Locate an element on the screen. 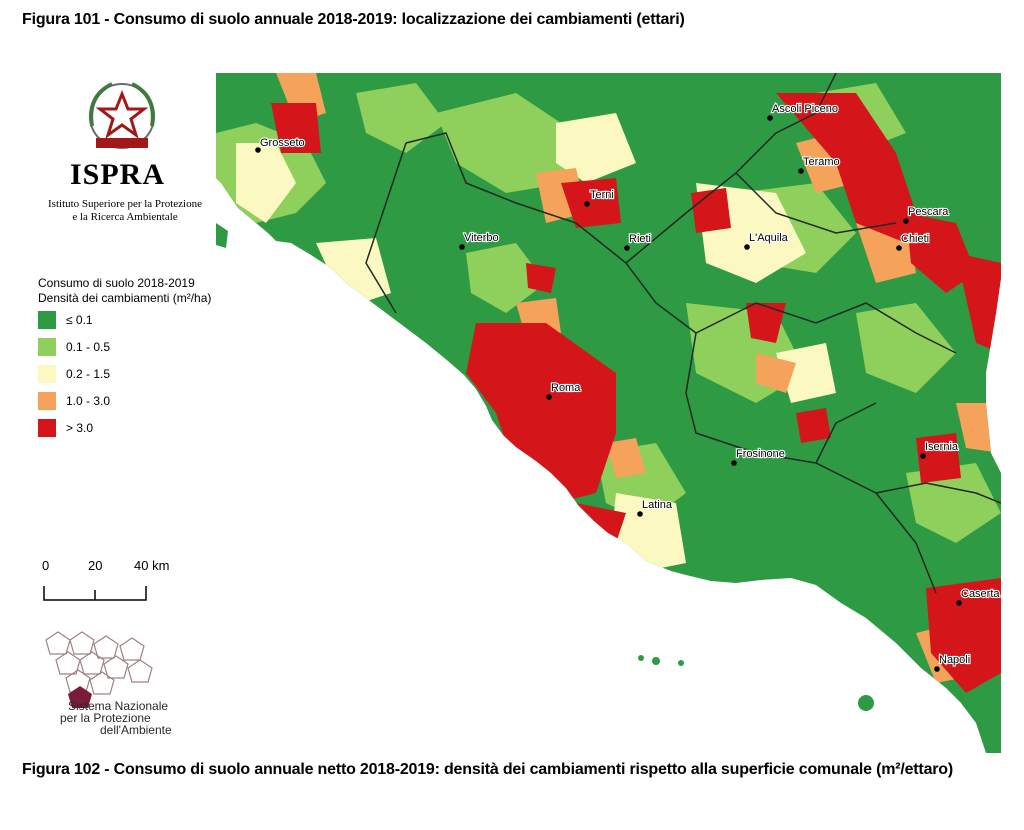 This screenshot has width=1024, height=830. legend-label: ≤ 0.1 is located at coordinates (79, 320).